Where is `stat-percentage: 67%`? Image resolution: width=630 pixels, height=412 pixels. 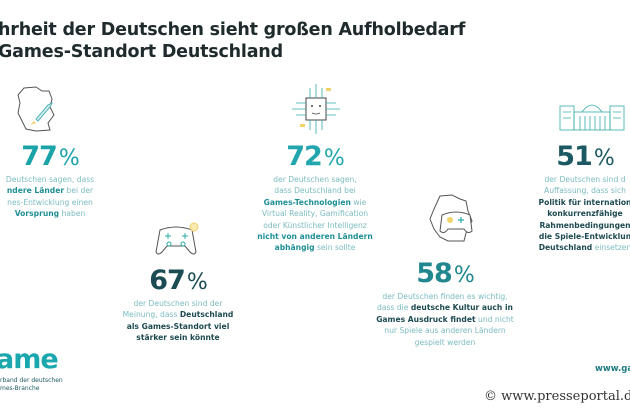
stat-percentage: 67% is located at coordinates (178, 280).